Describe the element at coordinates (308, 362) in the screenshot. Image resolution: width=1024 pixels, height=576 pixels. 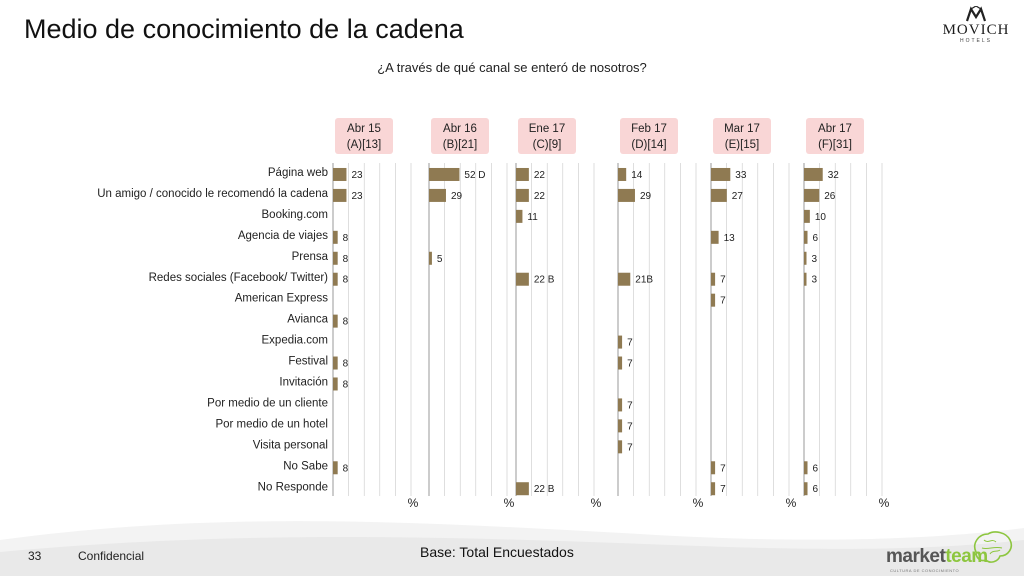
I see `category-label: Festival` at that location.